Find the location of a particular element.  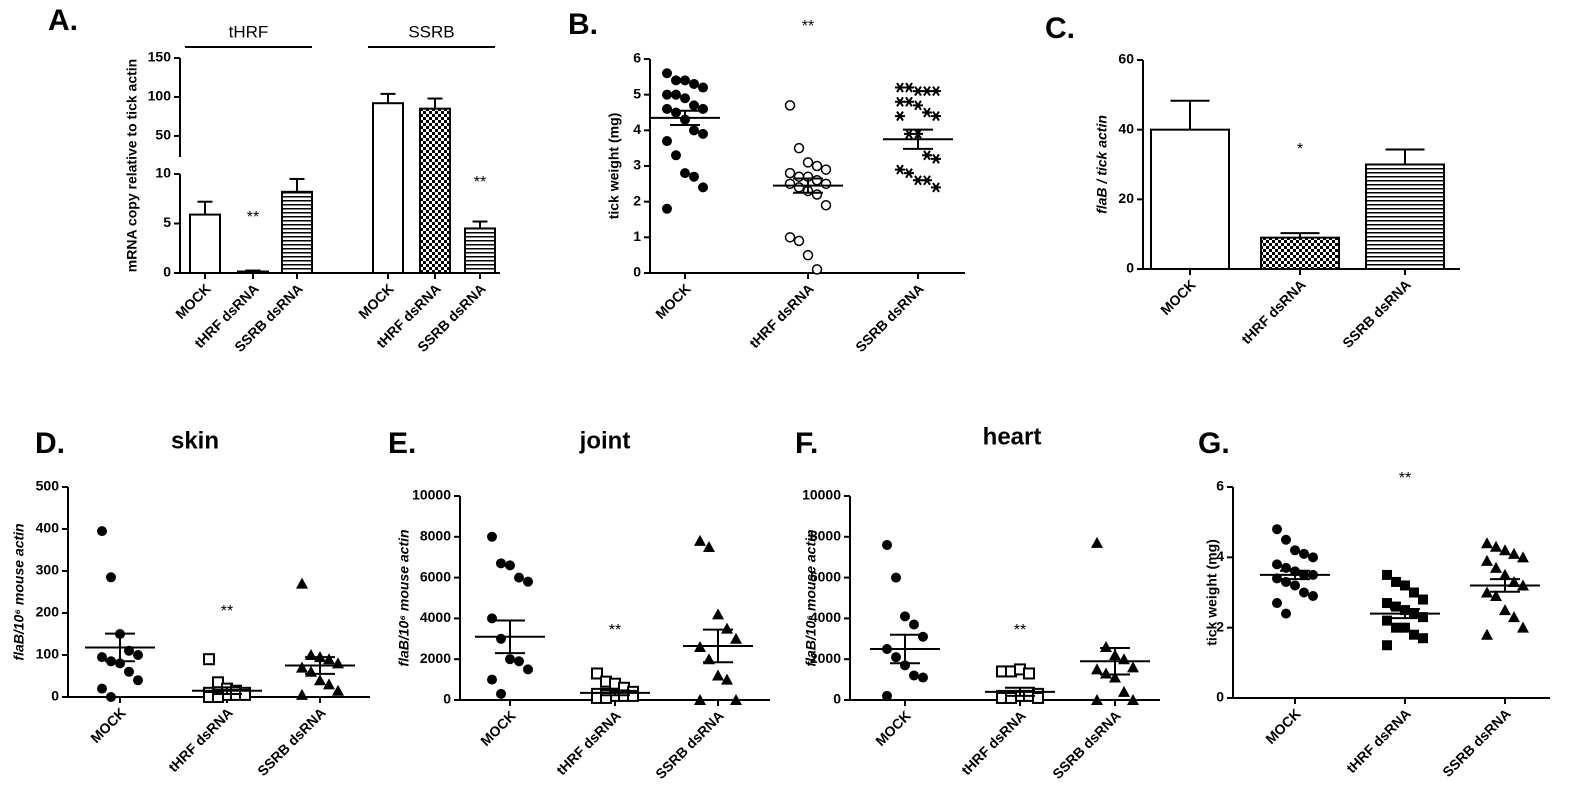

y-tick-label: 400 is located at coordinates (48, 528).